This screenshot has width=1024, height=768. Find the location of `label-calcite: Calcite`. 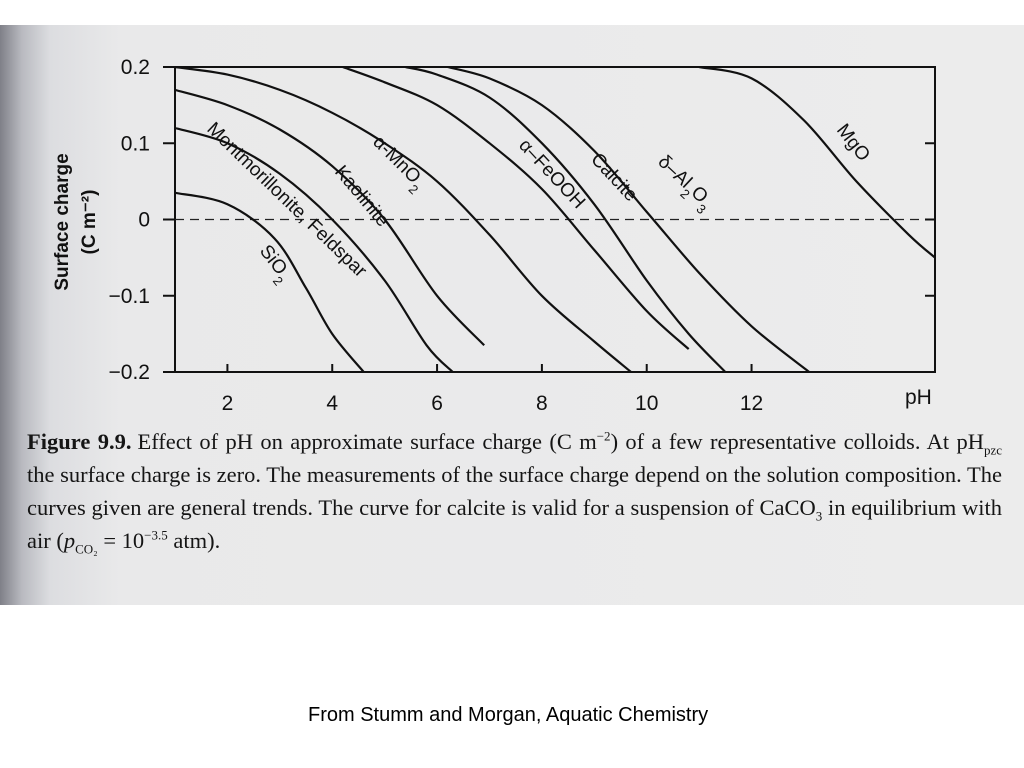

label-calcite: Calcite is located at coordinates (613, 177).